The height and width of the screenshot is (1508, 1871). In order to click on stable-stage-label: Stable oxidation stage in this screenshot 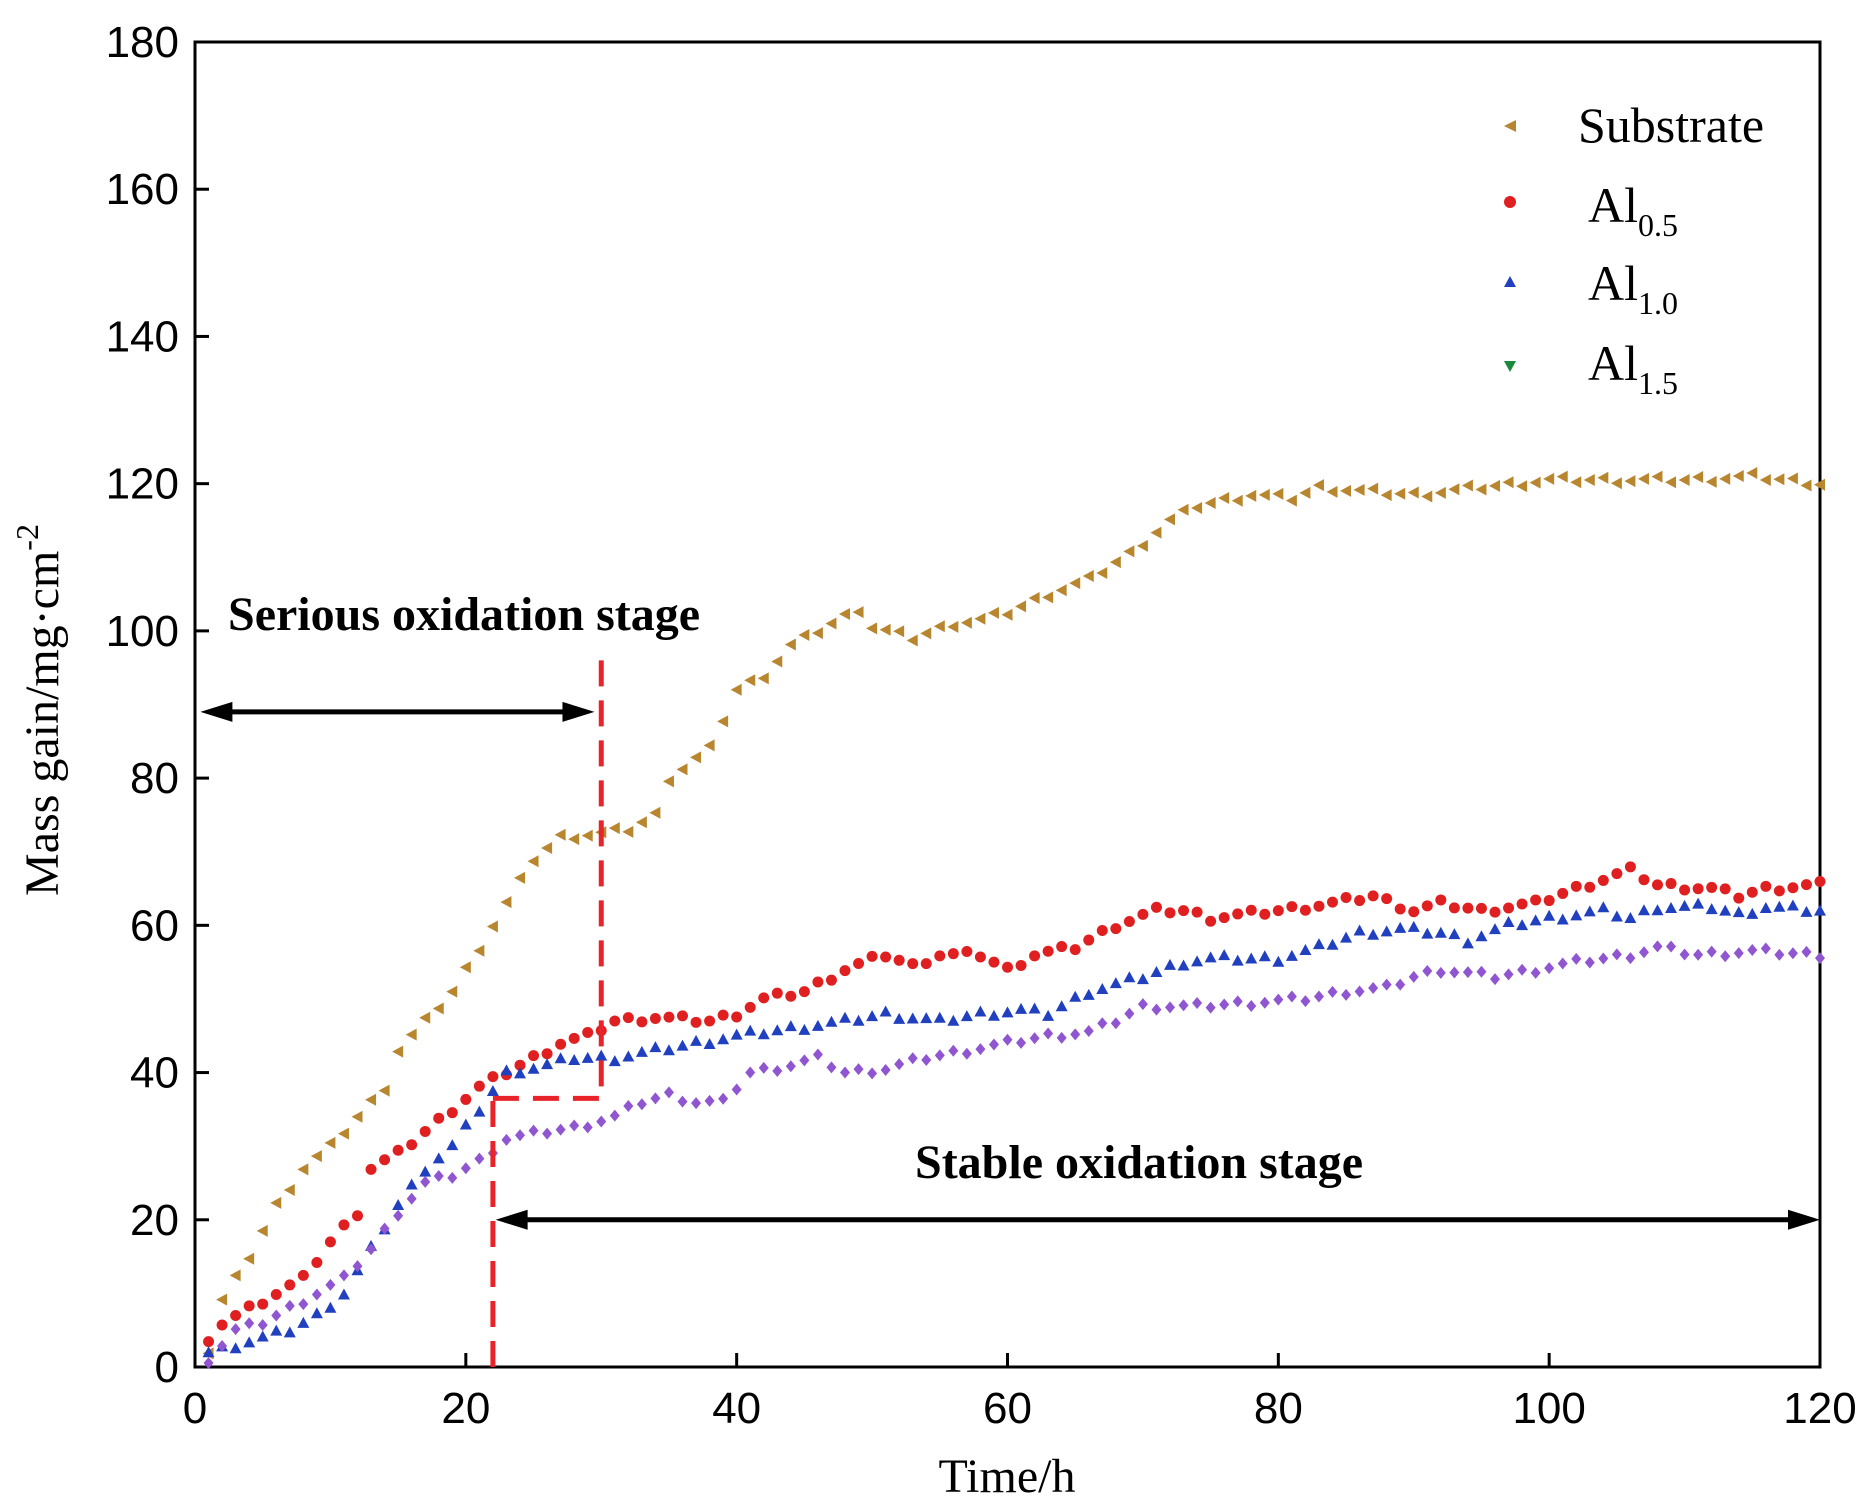, I will do `click(1139, 1162)`.